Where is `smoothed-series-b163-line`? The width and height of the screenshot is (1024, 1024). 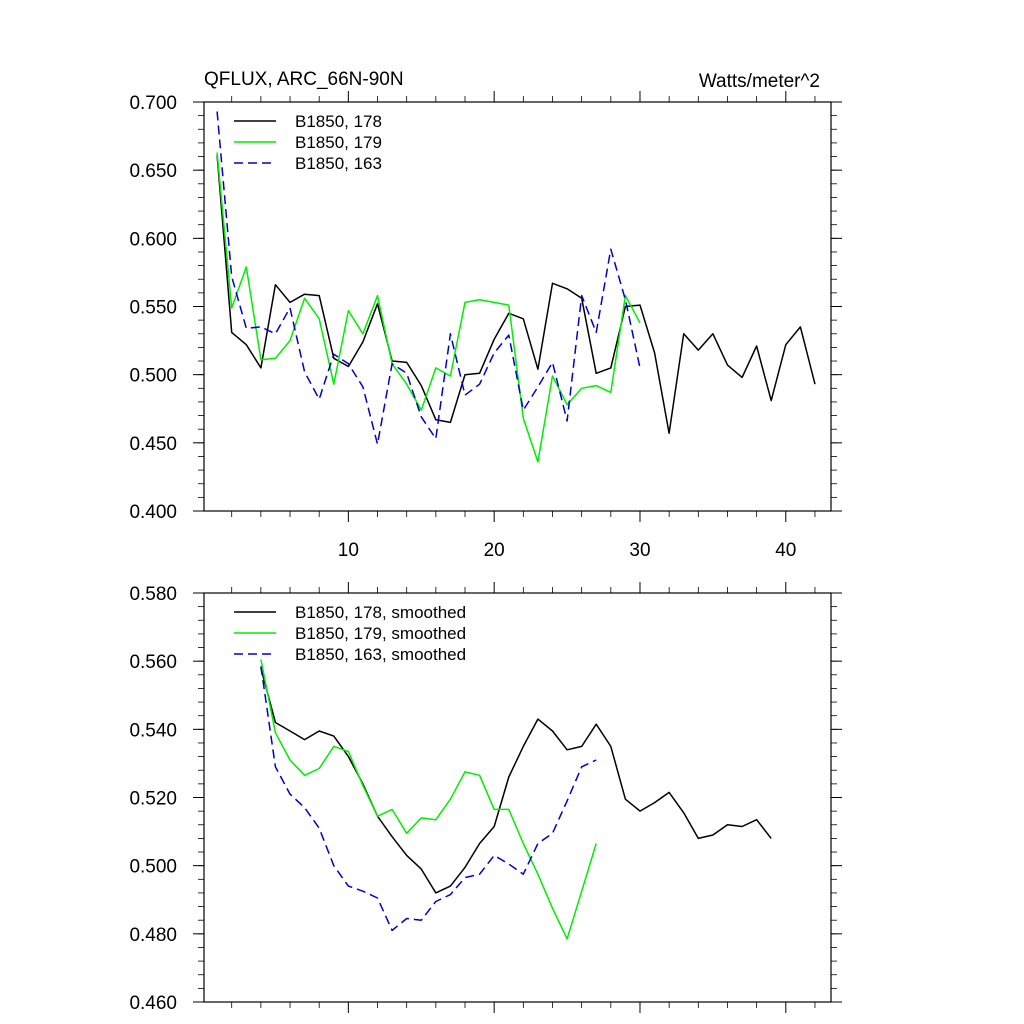
smoothed-series-b163-line is located at coordinates (428, 799).